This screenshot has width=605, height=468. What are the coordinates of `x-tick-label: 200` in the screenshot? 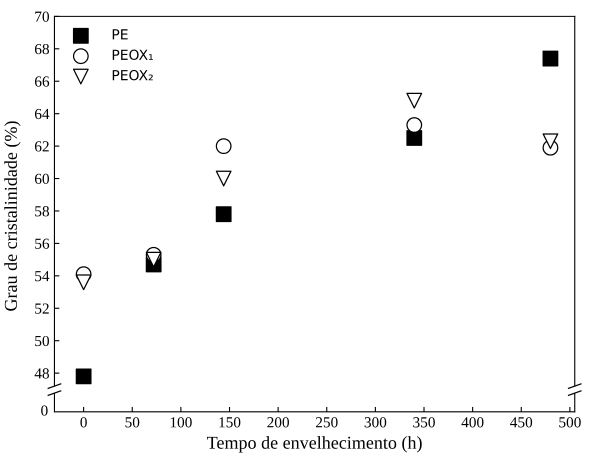 It's located at (278, 422).